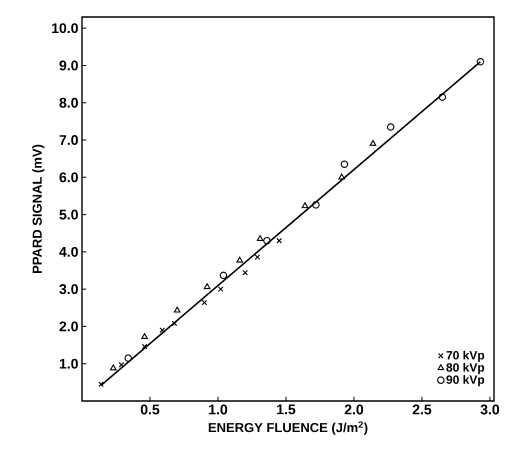 The width and height of the screenshot is (511, 455). I want to click on x-tick-label: 2.0, so click(354, 409).